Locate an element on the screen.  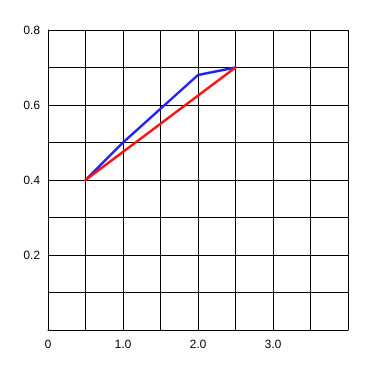
x-tick-label: 0 is located at coordinates (48, 344).